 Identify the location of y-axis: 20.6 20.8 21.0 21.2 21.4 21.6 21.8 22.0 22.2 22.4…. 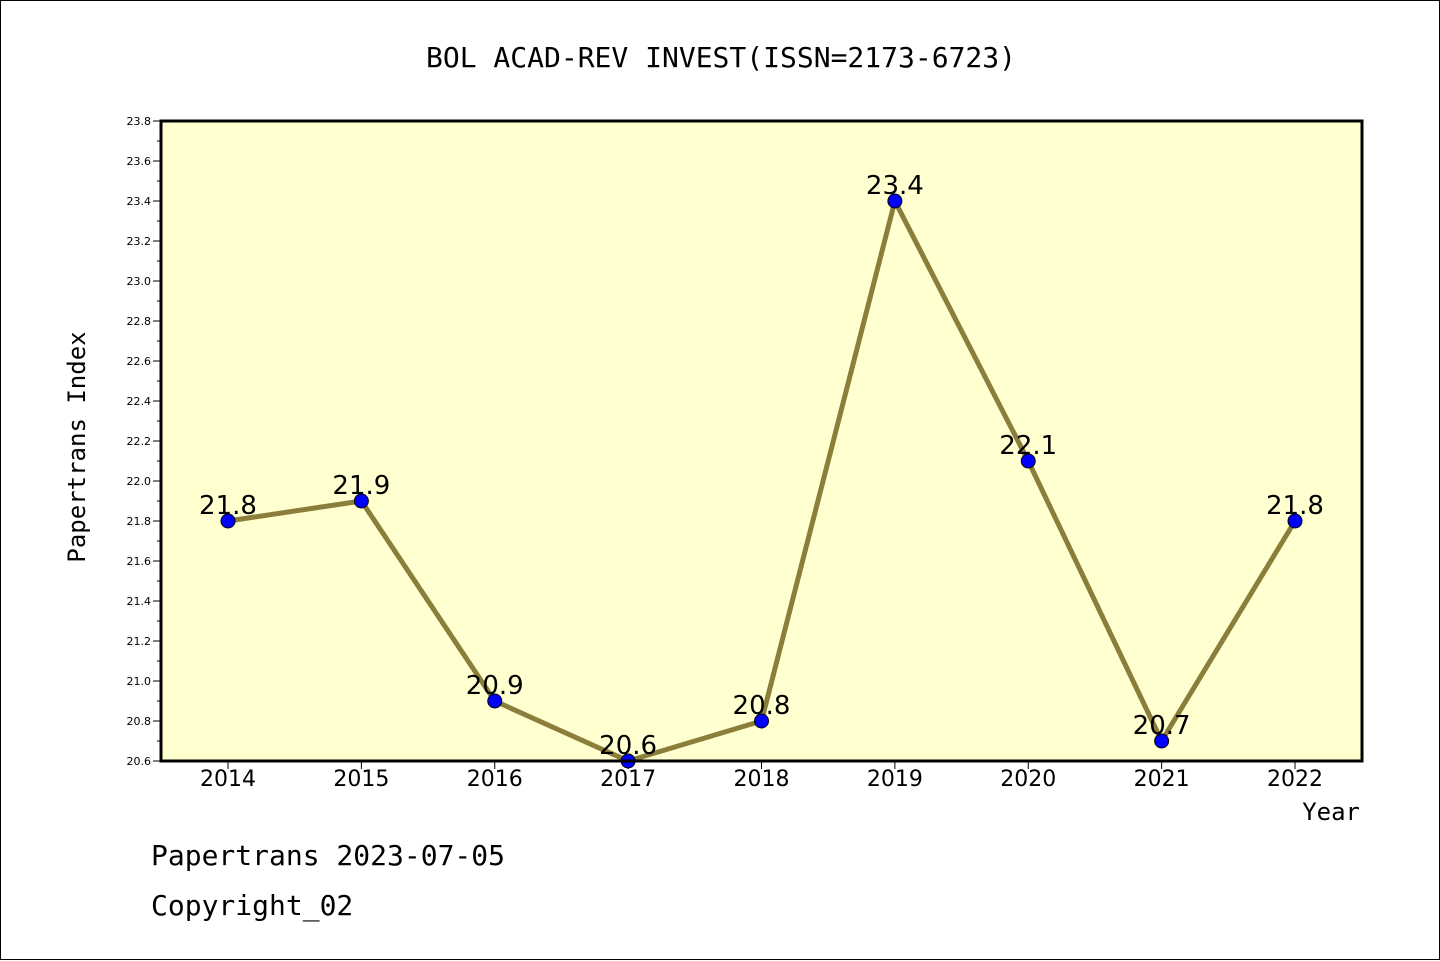
(144, 441).